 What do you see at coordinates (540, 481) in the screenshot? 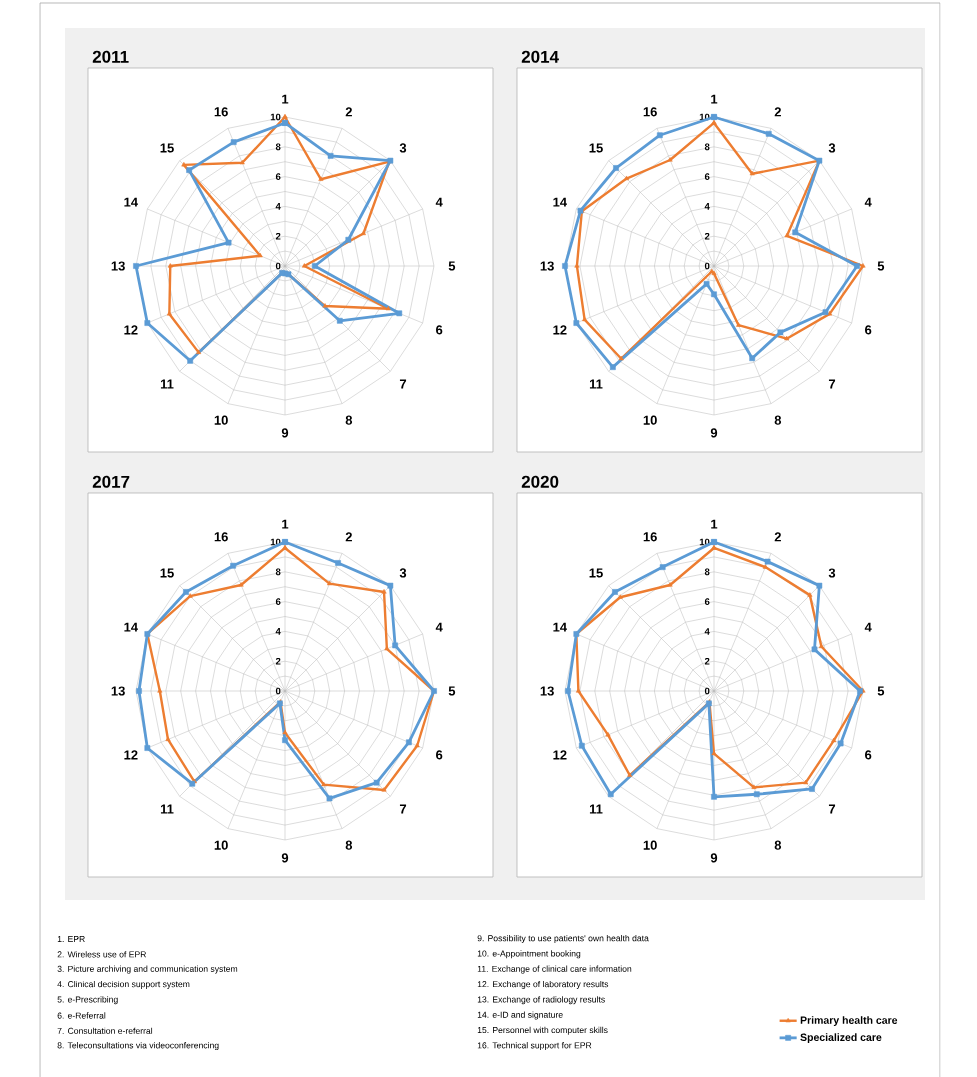
I see `chart-title: 2020` at bounding box center [540, 481].